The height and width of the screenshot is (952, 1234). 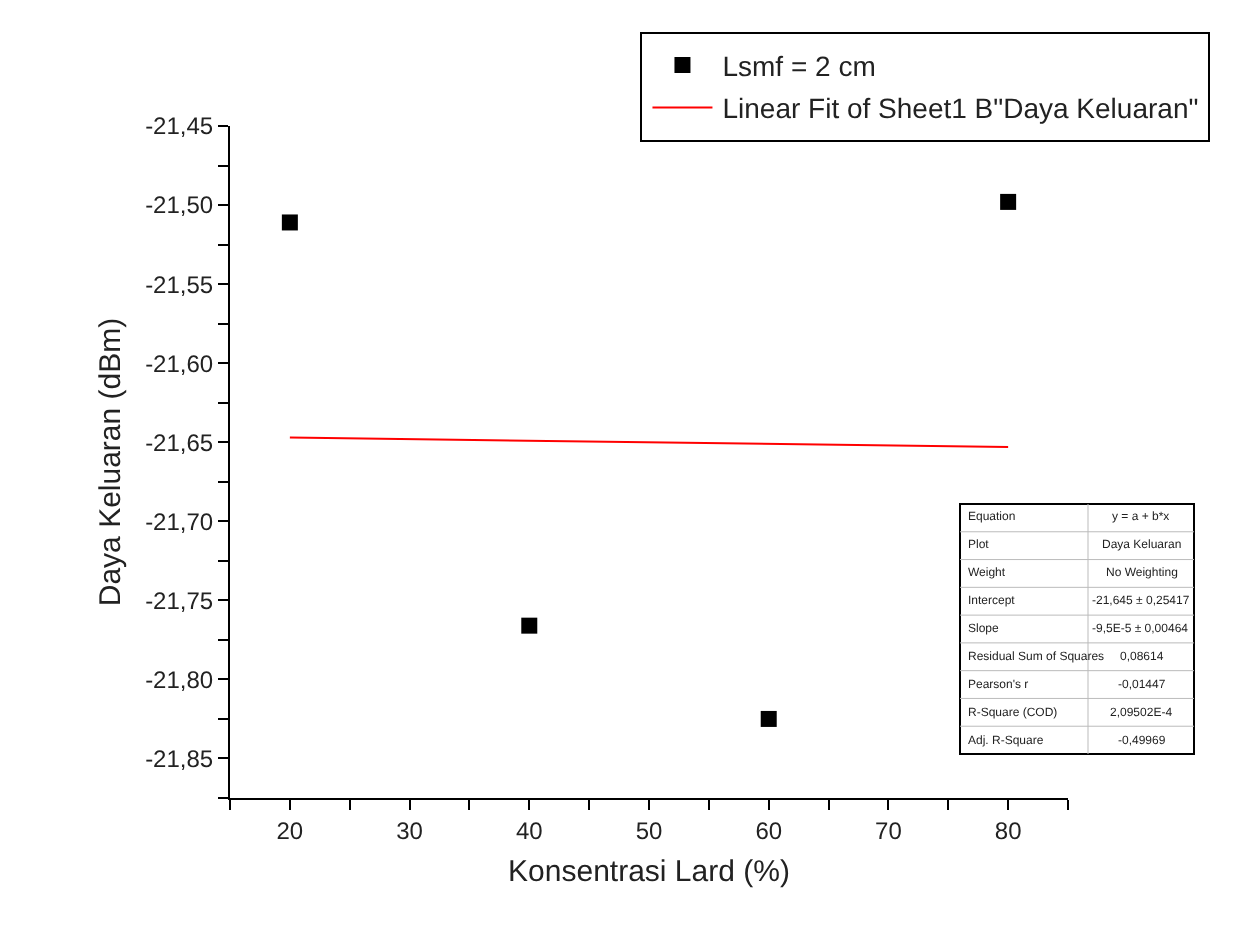 I want to click on legend-label: Linear Fit of Sheet1 B"Daya Keluaran", so click(x=960, y=108).